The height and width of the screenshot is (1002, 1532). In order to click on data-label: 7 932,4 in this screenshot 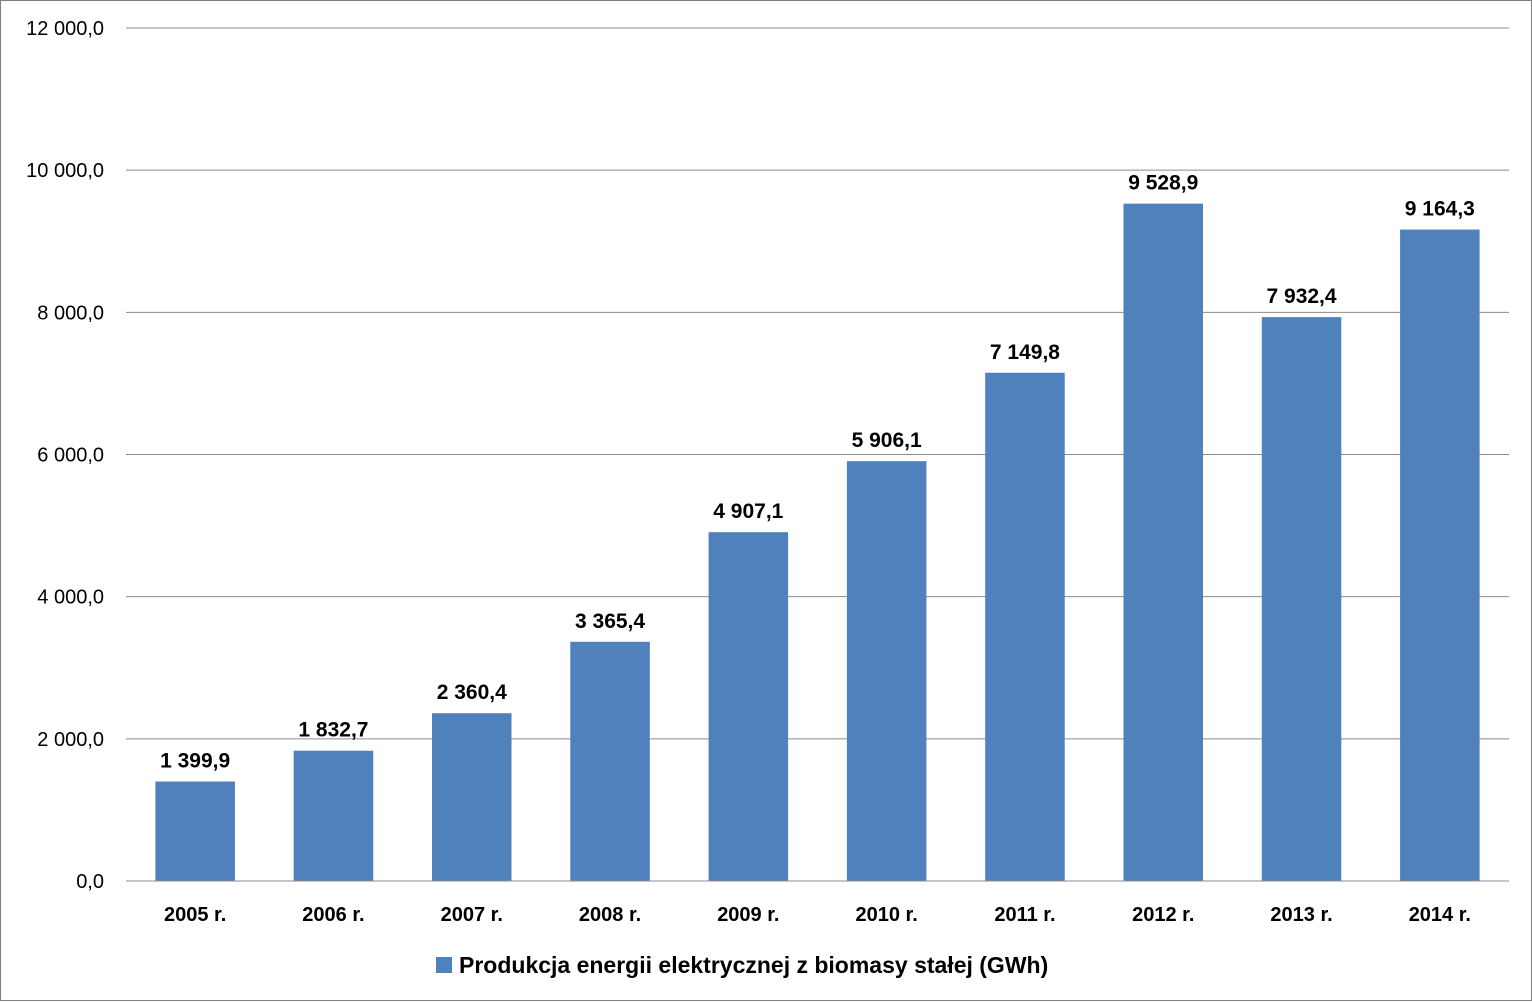, I will do `click(1302, 296)`.